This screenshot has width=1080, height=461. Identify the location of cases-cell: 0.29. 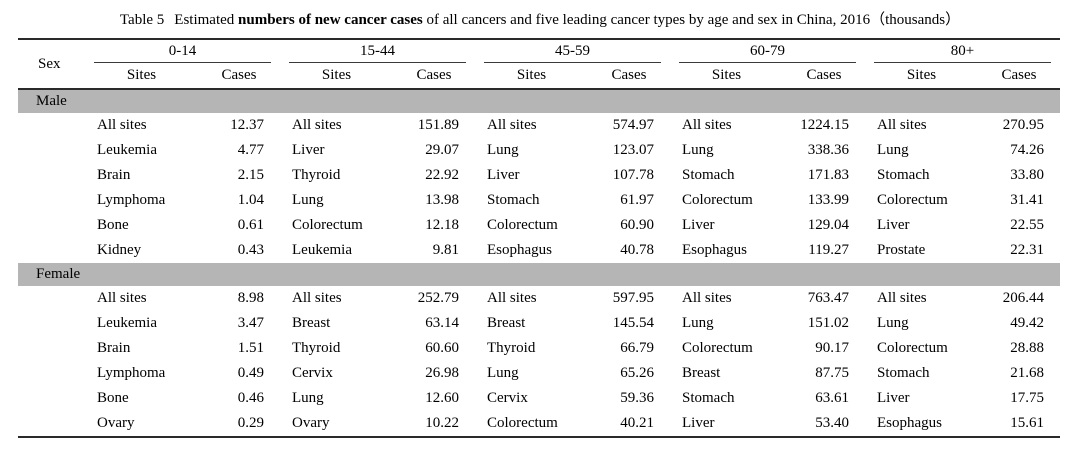
(250, 423).